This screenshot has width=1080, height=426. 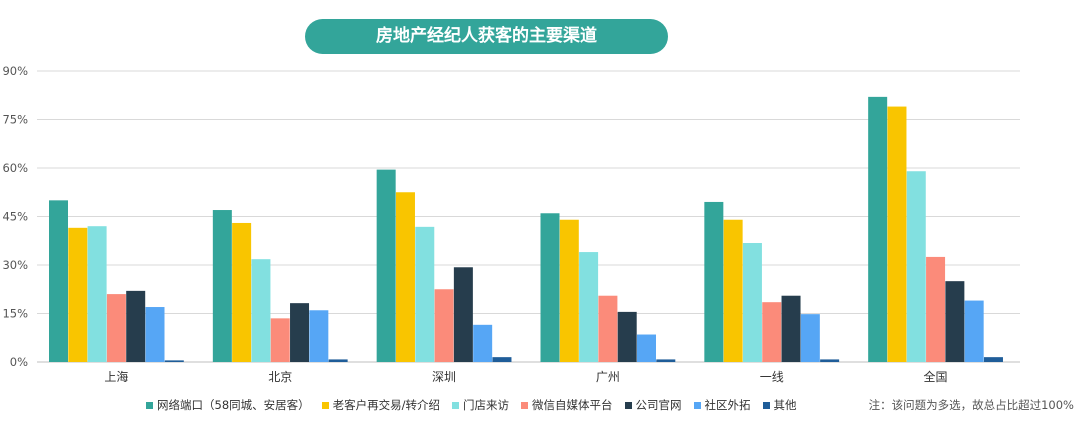 What do you see at coordinates (280, 377) in the screenshot?
I see `x-tick-label: 北京` at bounding box center [280, 377].